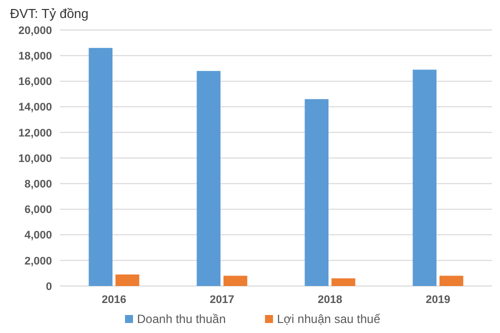 The width and height of the screenshot is (500, 333). Describe the element at coordinates (35, 108) in the screenshot. I see `y-tick-label: 14,000` at that location.